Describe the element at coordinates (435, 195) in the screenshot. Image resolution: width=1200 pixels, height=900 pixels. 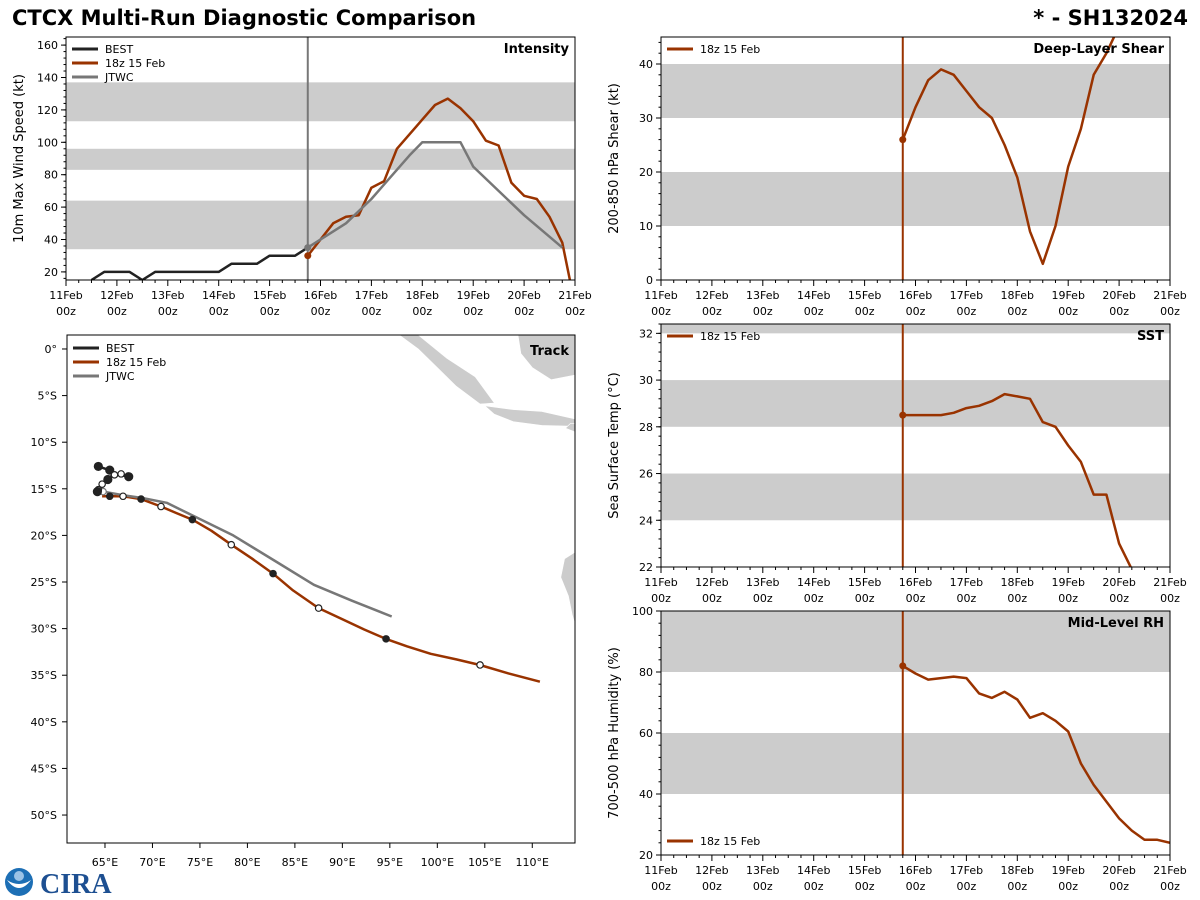
I see `intensity-series-jtwc` at that location.